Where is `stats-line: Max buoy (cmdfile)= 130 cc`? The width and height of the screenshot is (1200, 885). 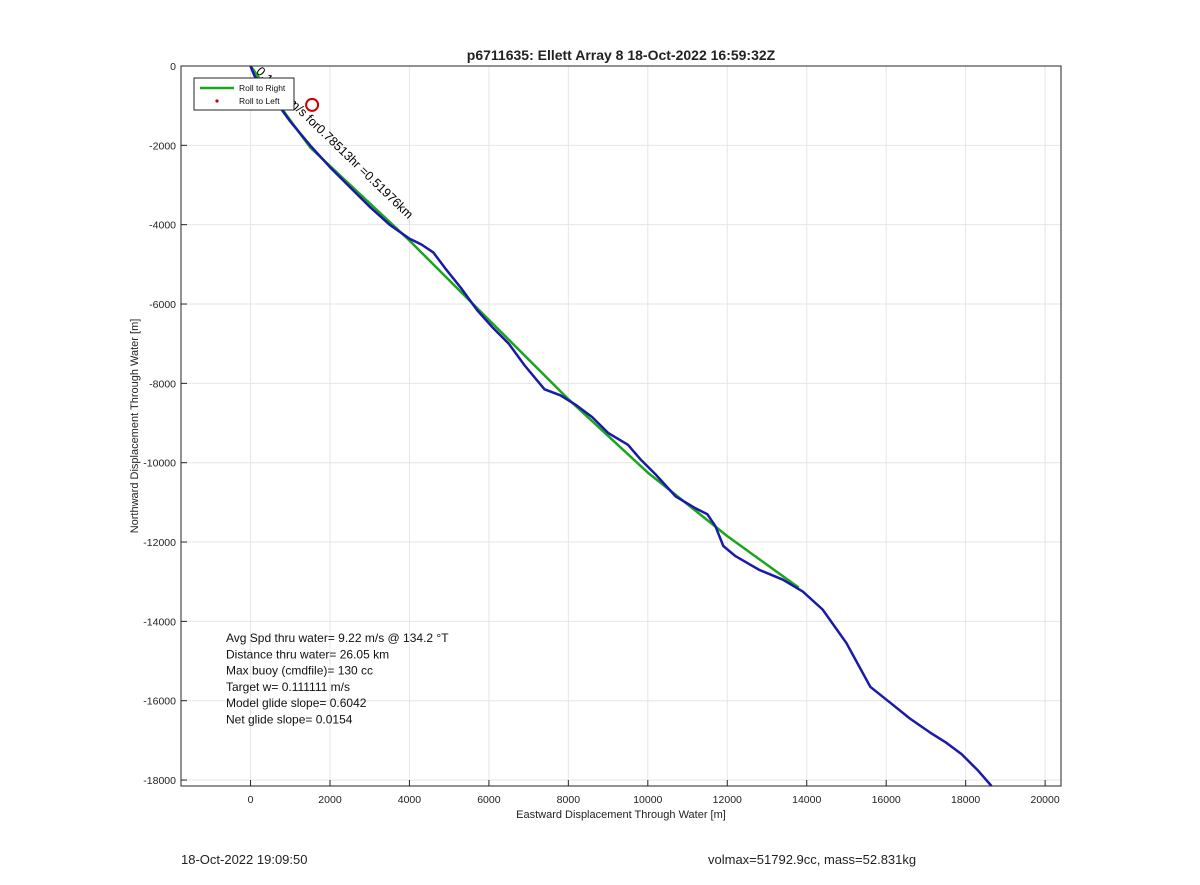
stats-line: Max buoy (cmdfile)= 130 cc is located at coordinates (299, 671).